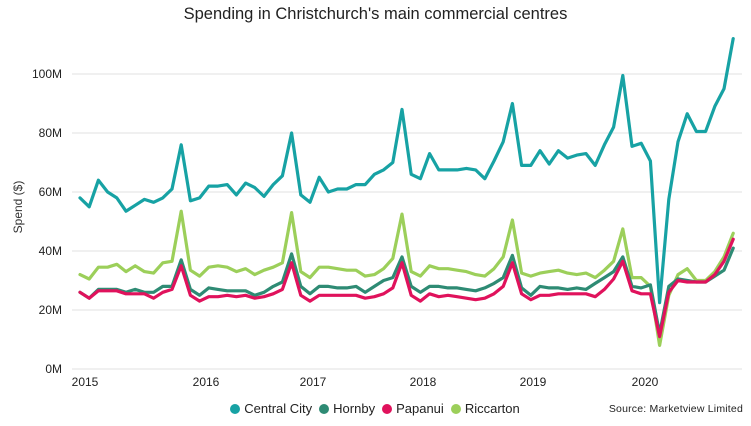  What do you see at coordinates (53, 369) in the screenshot?
I see `y-tick-label: 0M` at bounding box center [53, 369].